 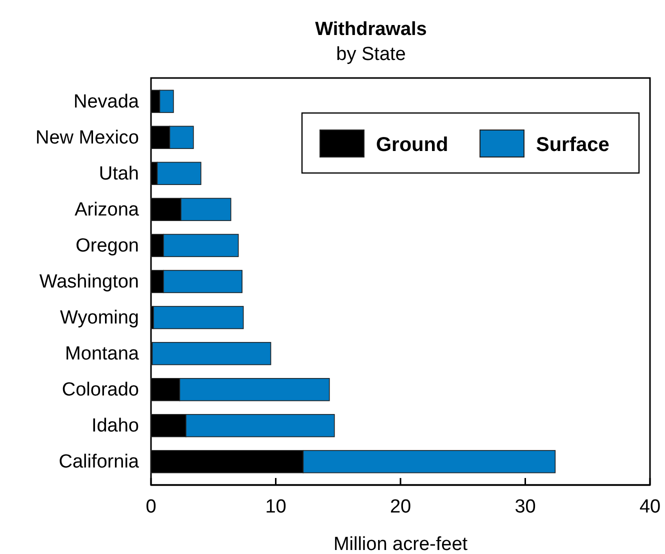 What do you see at coordinates (99, 318) in the screenshot?
I see `y-tick-label: Wyoming` at bounding box center [99, 318].